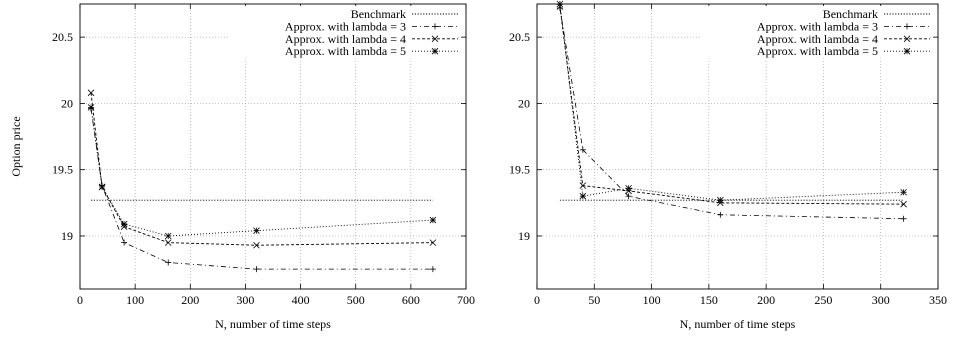  Describe the element at coordinates (823, 300) in the screenshot. I see `x-tick-label: 250` at that location.